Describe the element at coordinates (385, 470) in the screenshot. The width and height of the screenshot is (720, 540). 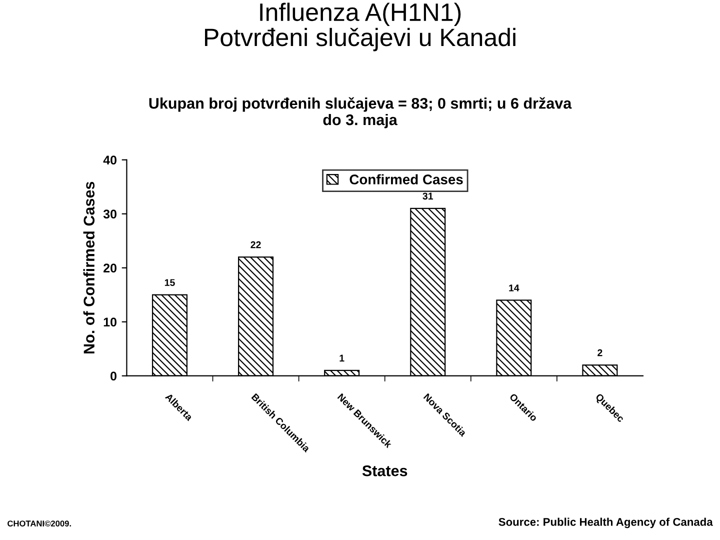
I see `x-axis-title: States` at that location.